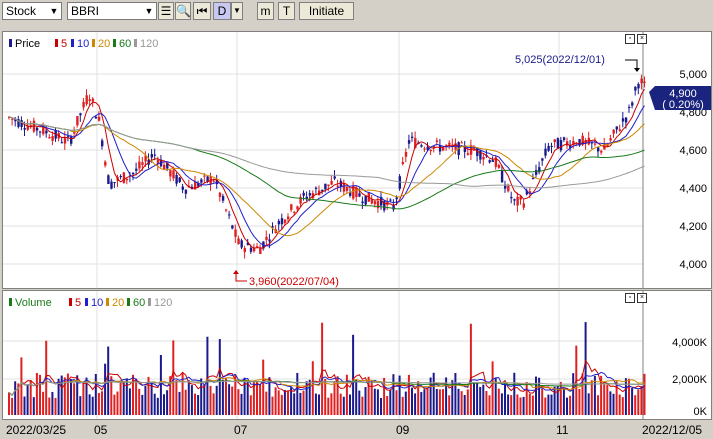 Image resolution: width=713 pixels, height=439 pixels. I want to click on first-page-icon: ⏮, so click(202, 11).